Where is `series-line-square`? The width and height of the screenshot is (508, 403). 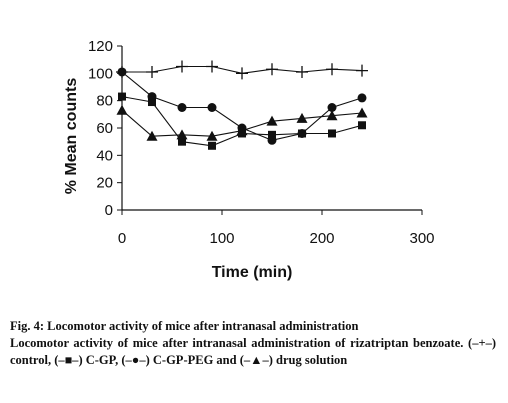 series-line-square is located at coordinates (242, 121).